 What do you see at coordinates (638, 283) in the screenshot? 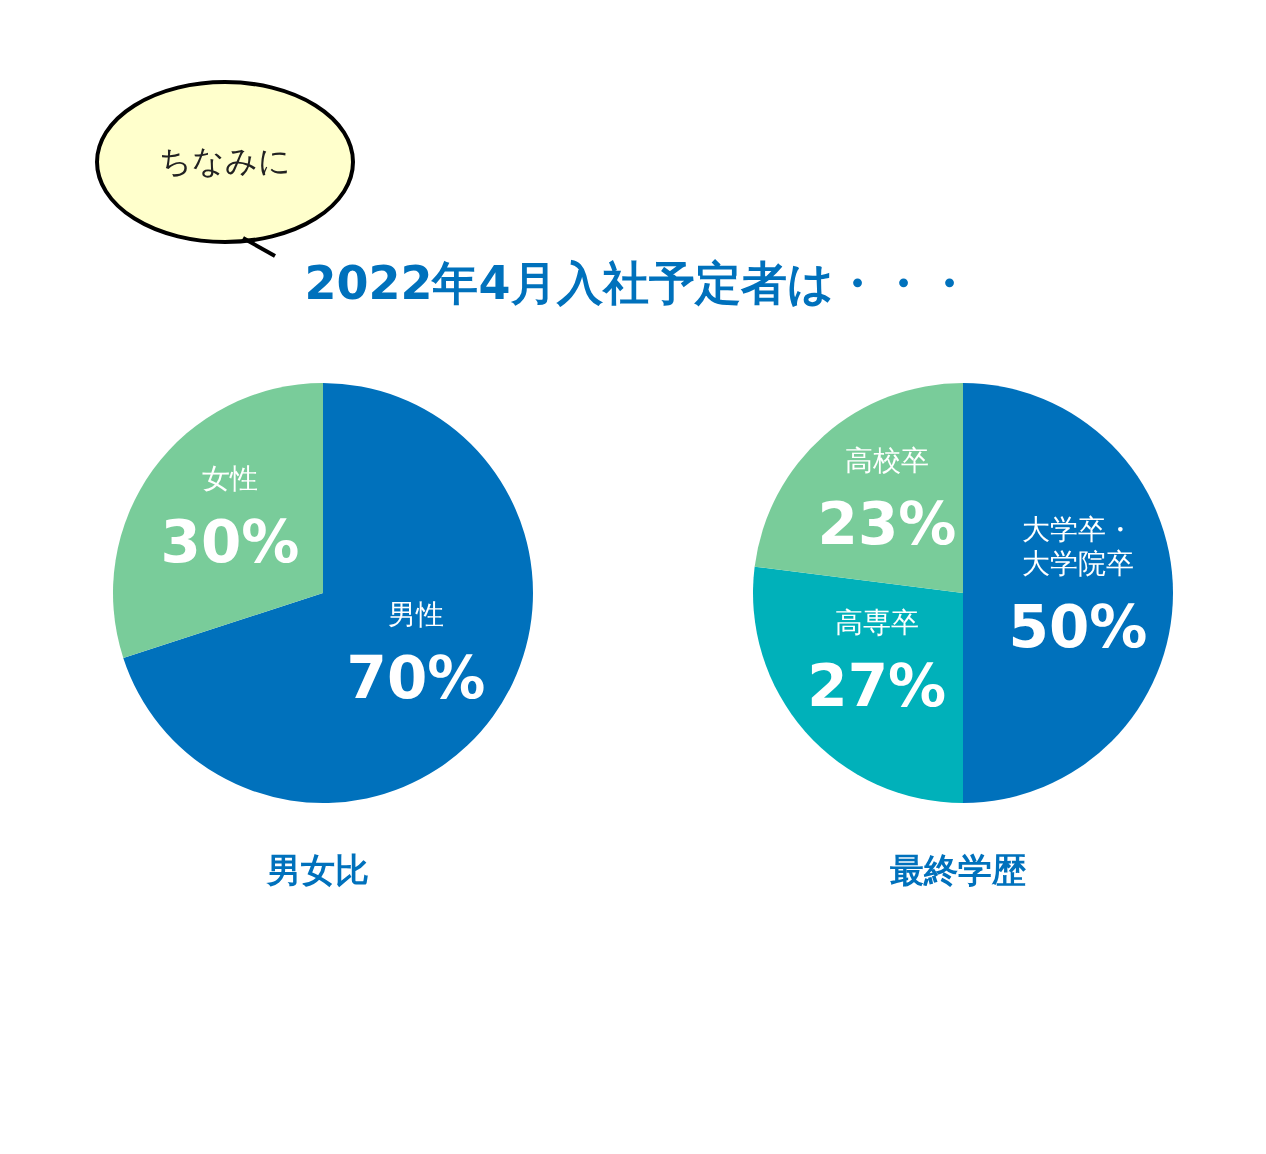
I see `text: 2022年4月入社予定者は・・・` at bounding box center [638, 283].